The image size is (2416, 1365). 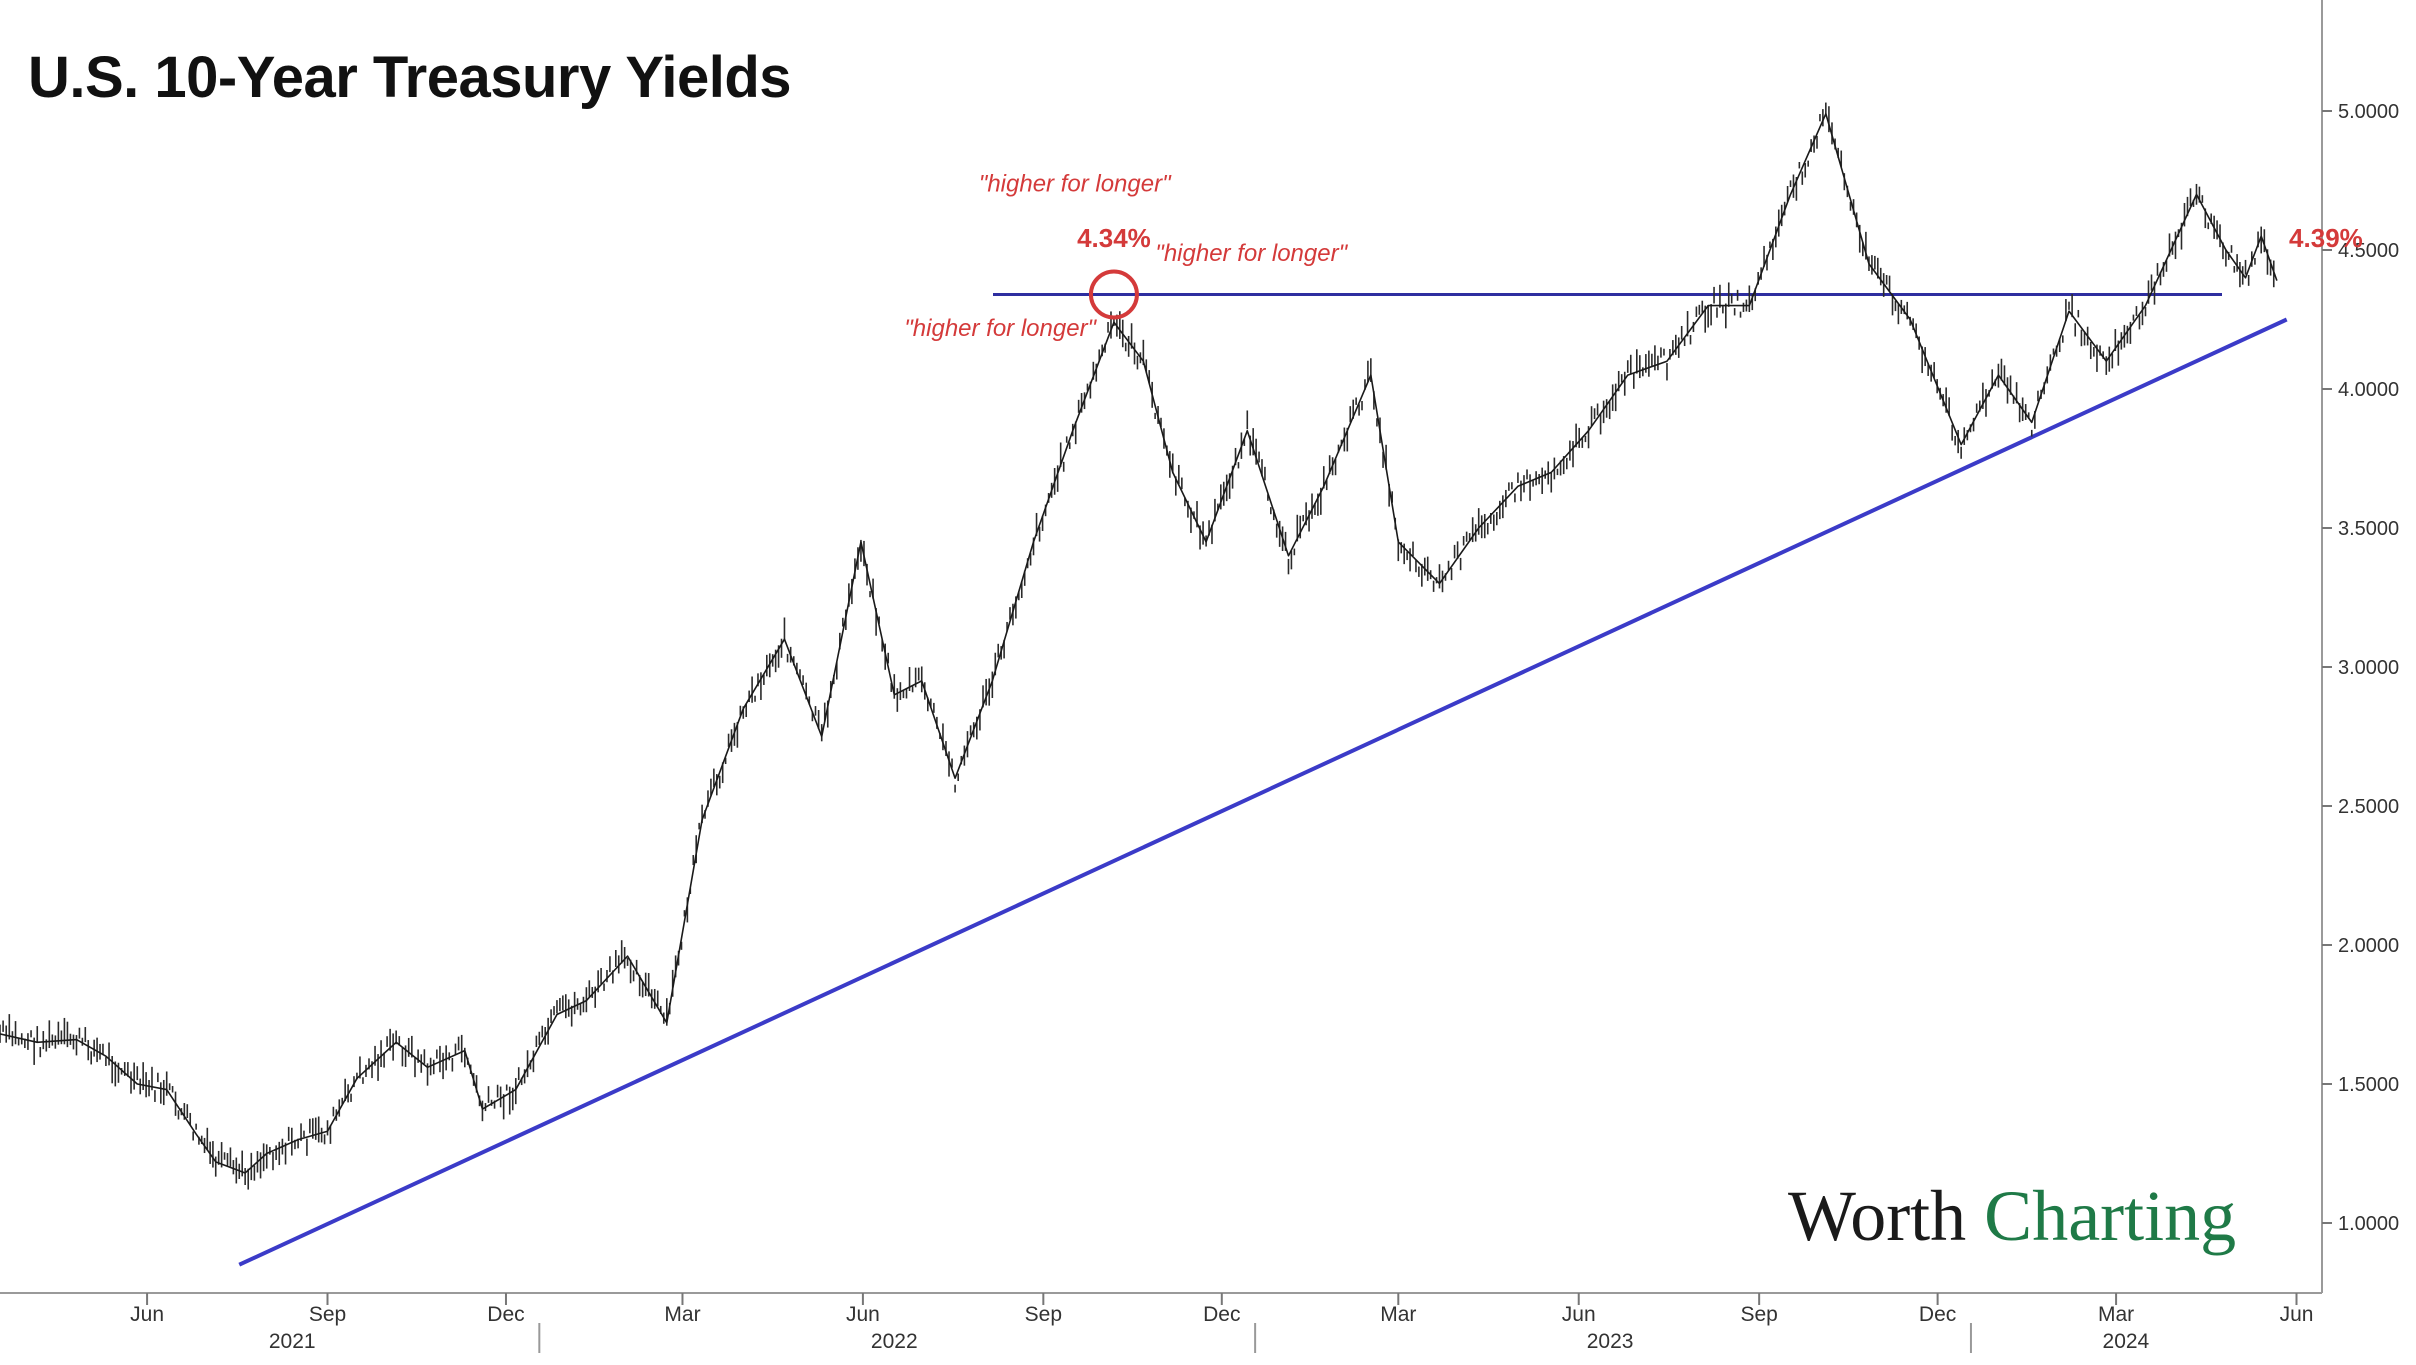 What do you see at coordinates (2326, 238) in the screenshot?
I see `value-annotation: 4.39%` at bounding box center [2326, 238].